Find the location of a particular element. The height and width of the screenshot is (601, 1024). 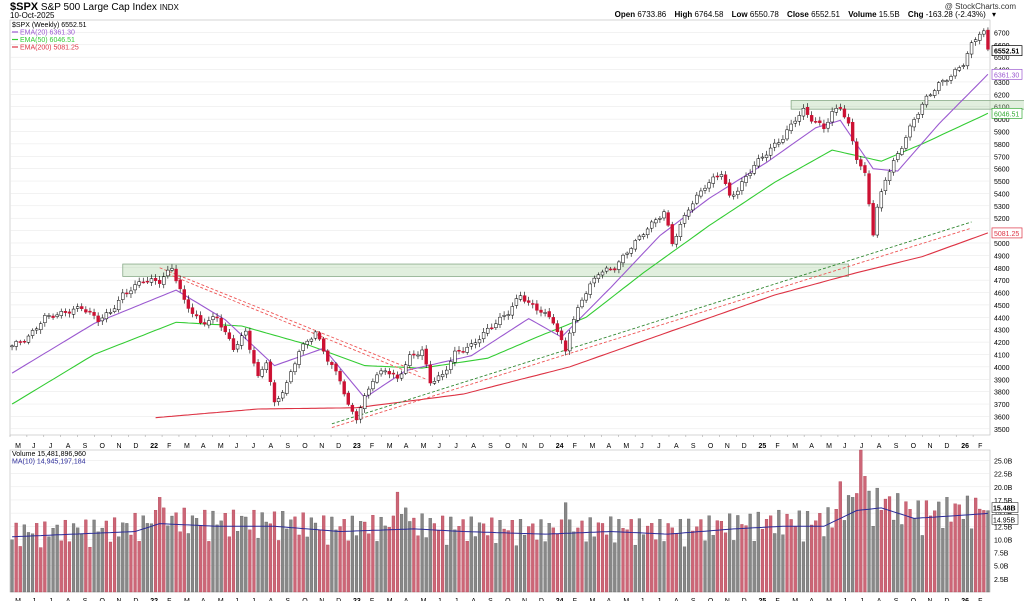

volume-tick-label: 12.5B is located at coordinates (1003, 527).